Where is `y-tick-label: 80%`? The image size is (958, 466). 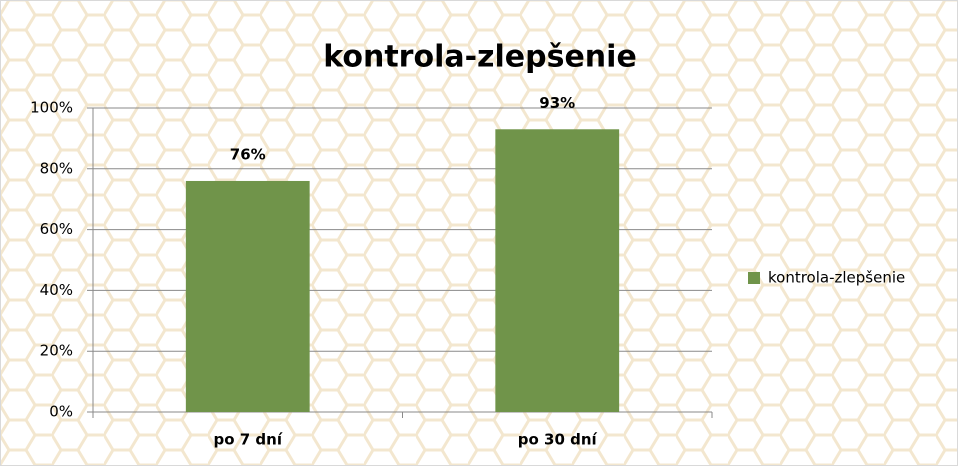
y-tick-label: 80% is located at coordinates (56, 168).